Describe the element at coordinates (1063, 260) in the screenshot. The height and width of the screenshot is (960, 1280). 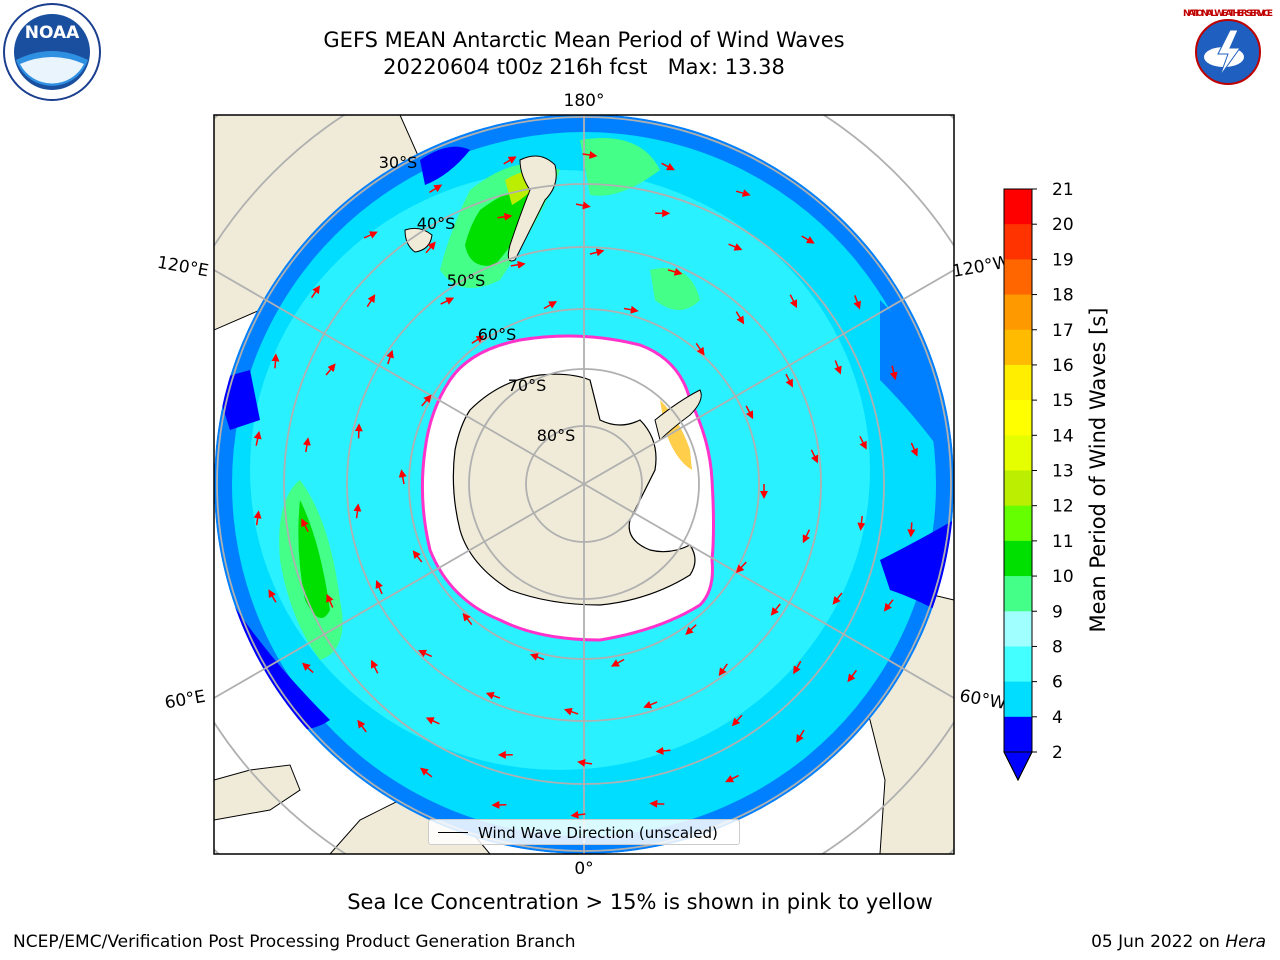
I see `colorbar-tick-label: 19` at that location.